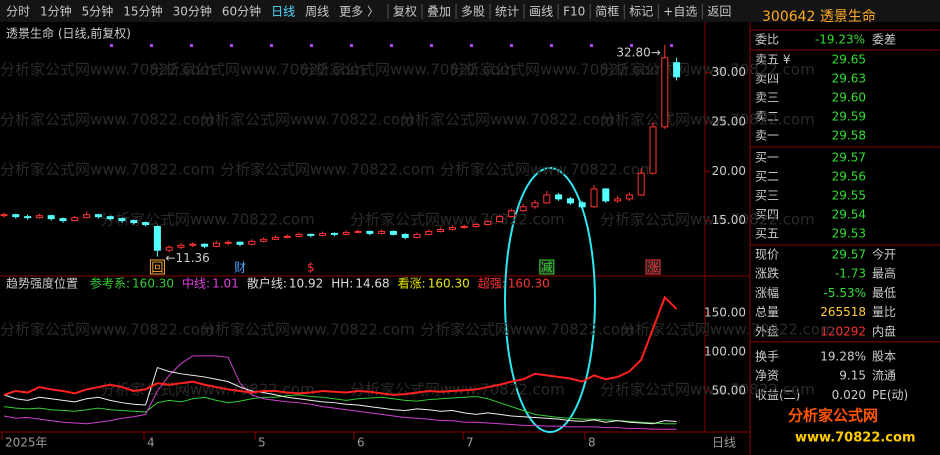 This screenshot has width=940, height=455. I want to click on stat-label: 净资, so click(767, 376).